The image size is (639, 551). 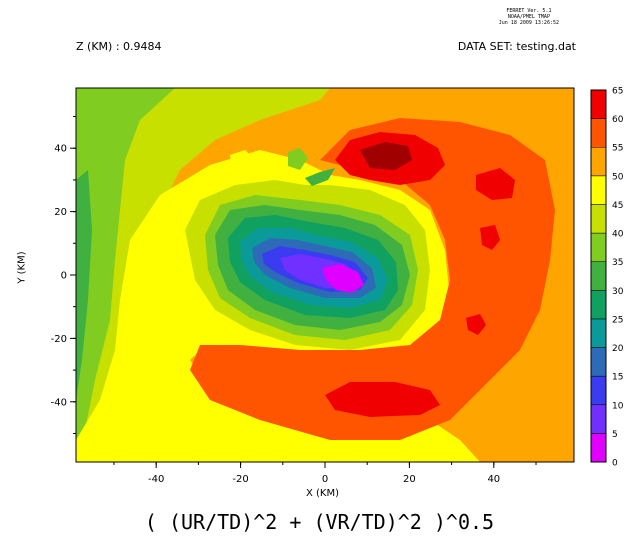 What do you see at coordinates (617, 263) in the screenshot?
I see `colorbar-label: 35` at bounding box center [617, 263].